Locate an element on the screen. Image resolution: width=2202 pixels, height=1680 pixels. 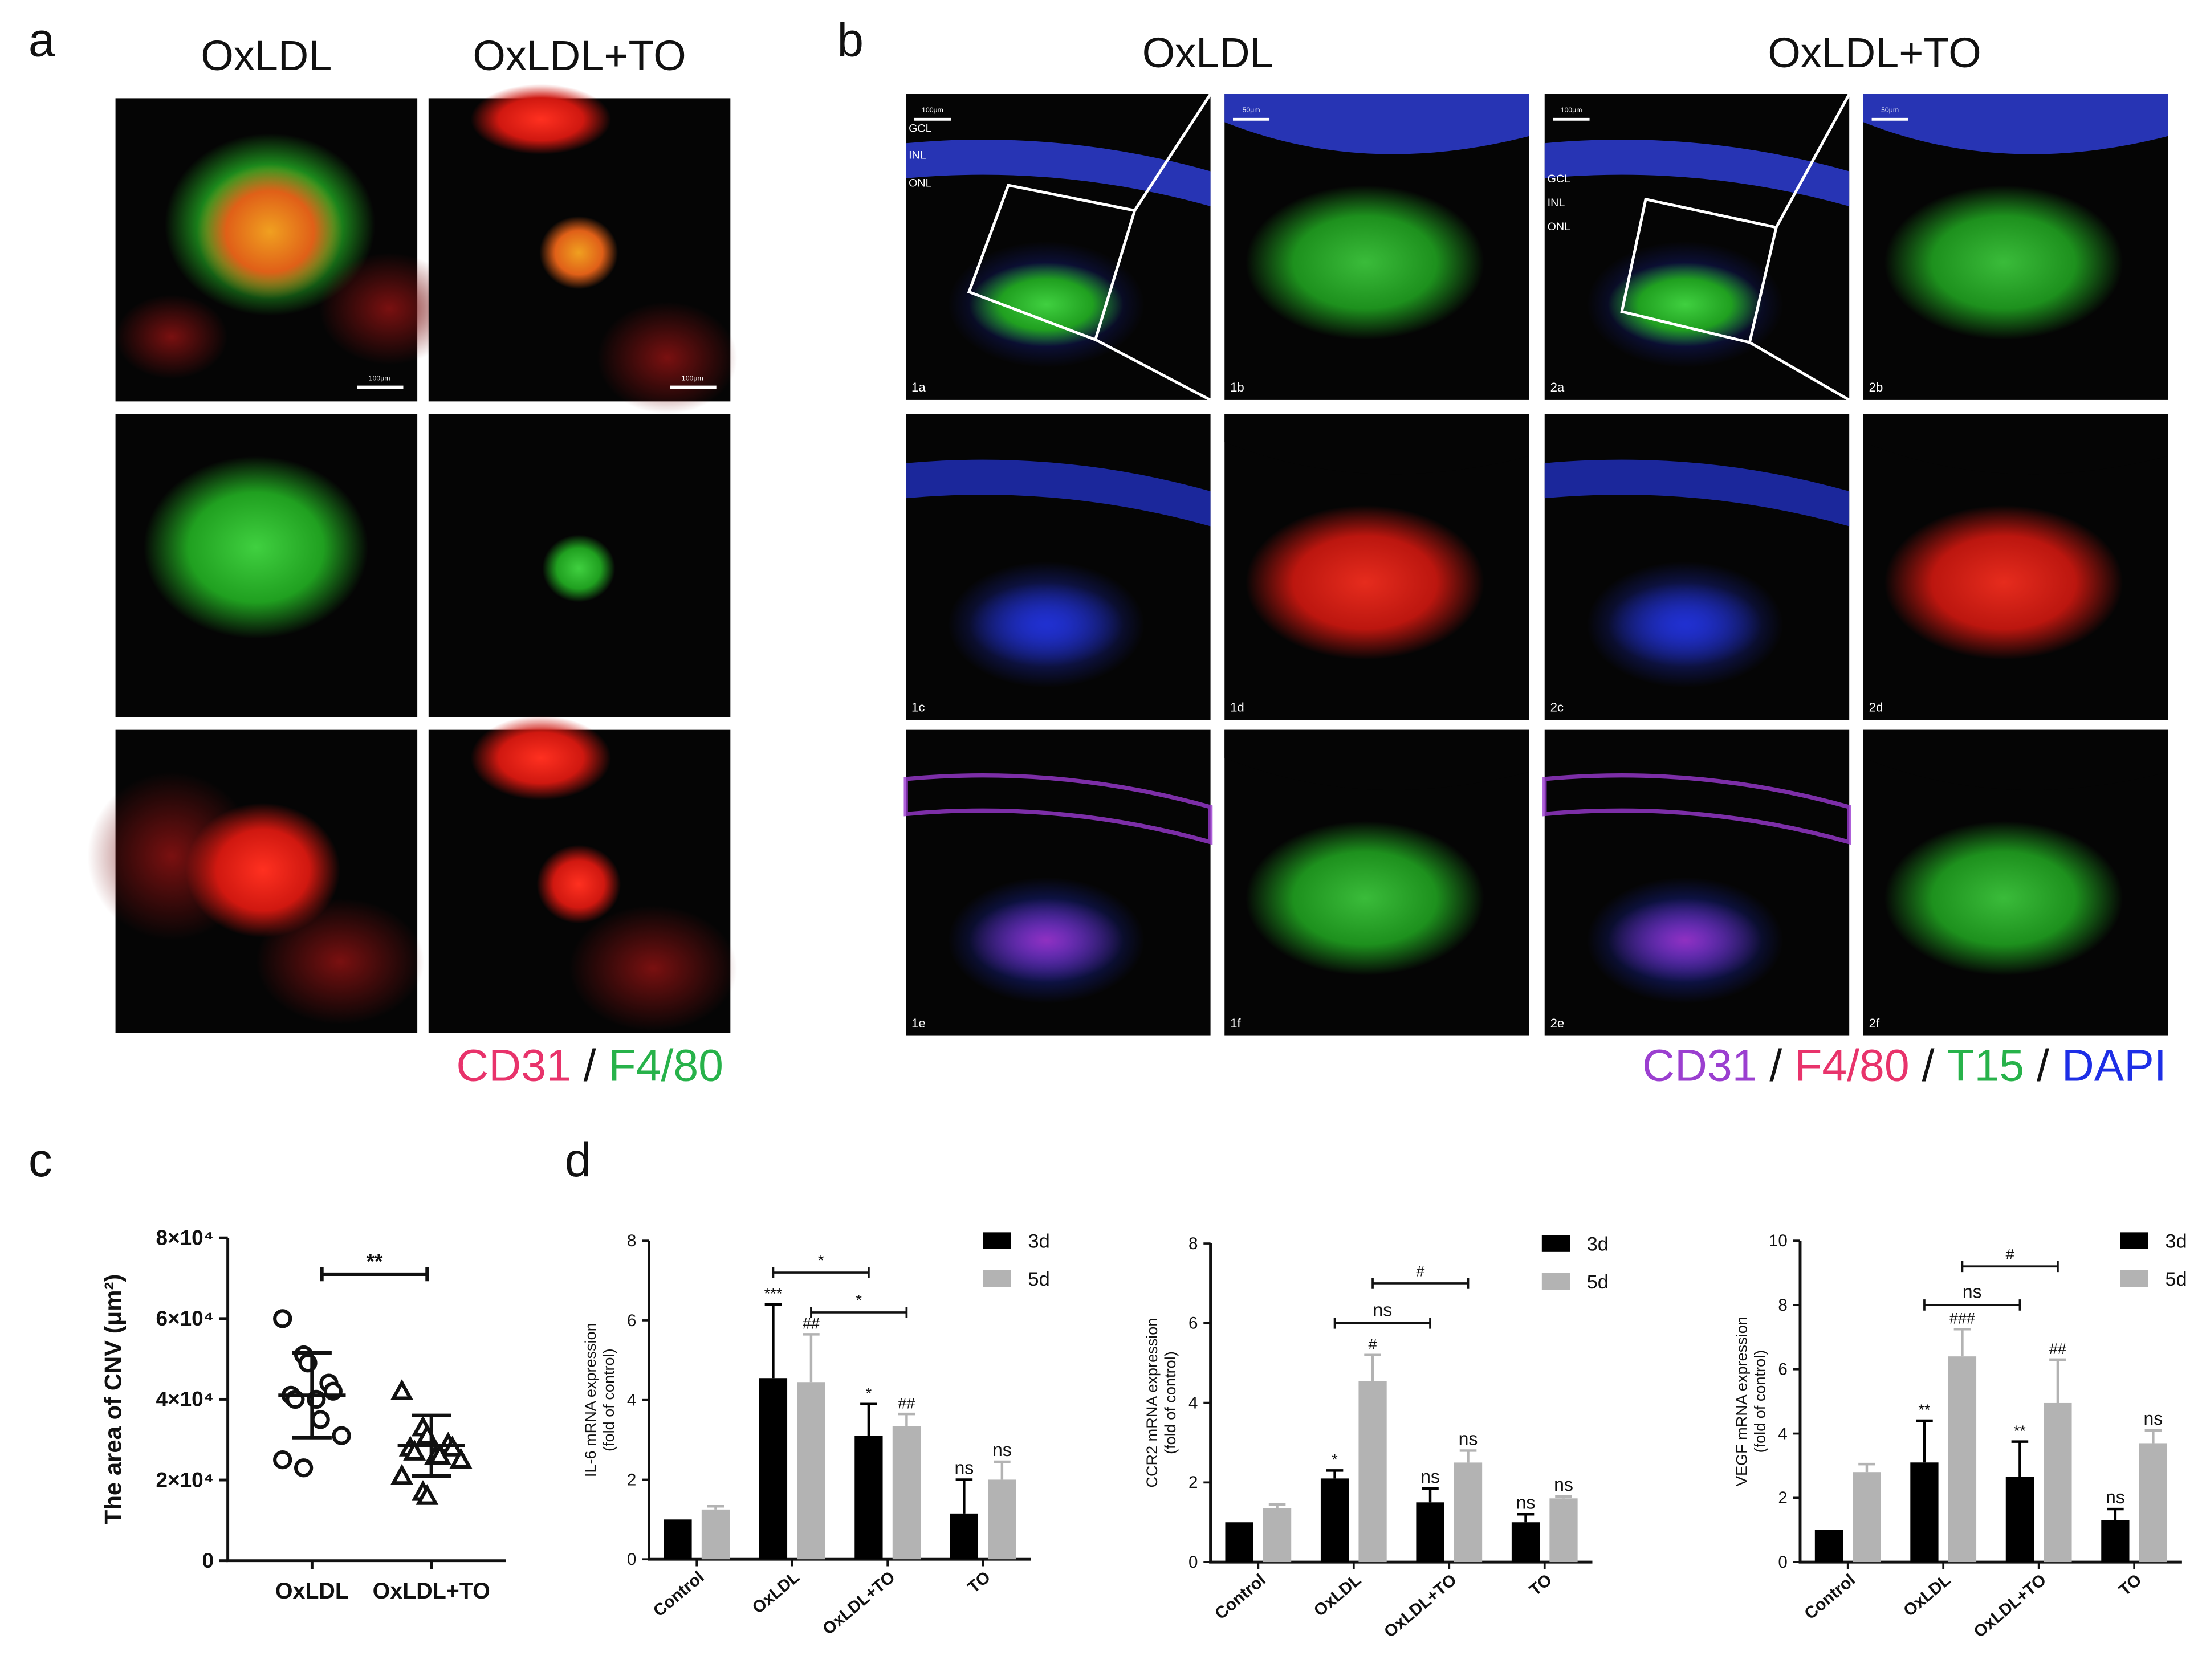
stain-legend: CD31 / F4/80 / T15 / DAPI is located at coordinates (1905, 1065).